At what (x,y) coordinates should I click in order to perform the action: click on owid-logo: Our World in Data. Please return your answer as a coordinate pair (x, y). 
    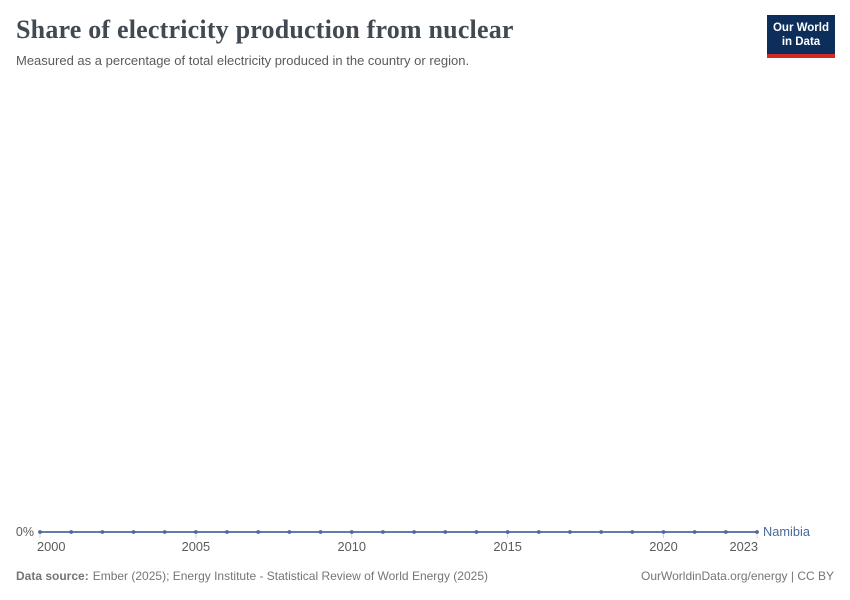
    Looking at the image, I should click on (801, 36).